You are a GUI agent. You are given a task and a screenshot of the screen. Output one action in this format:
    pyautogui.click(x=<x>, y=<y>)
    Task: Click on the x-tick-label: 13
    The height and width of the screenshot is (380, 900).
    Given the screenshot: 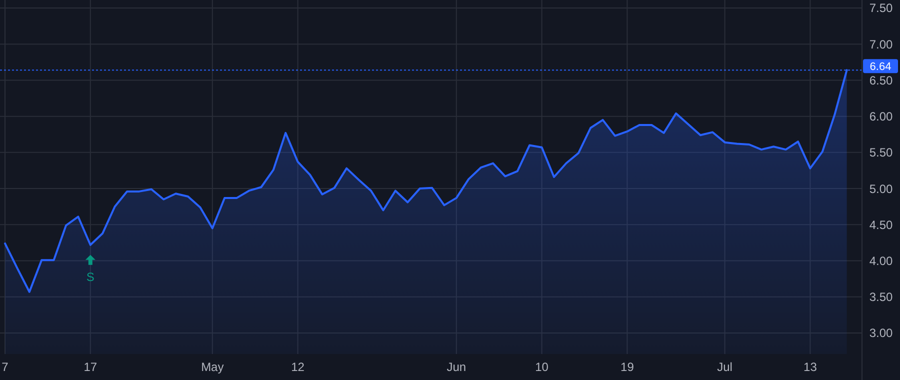 What is the action you would take?
    pyautogui.click(x=811, y=367)
    